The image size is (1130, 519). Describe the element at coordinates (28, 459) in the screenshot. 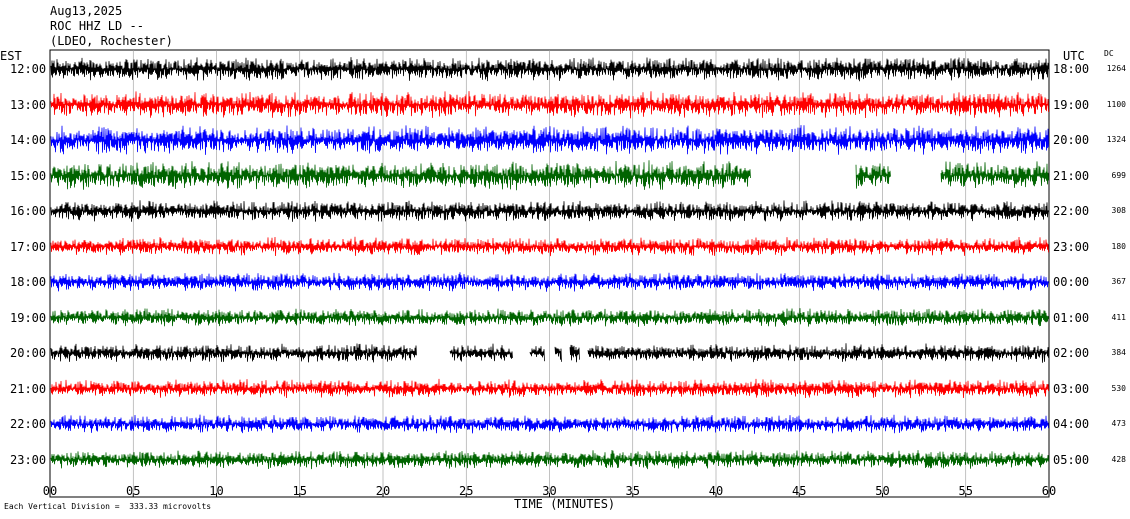

I see `est-hour-label: 23:00` at that location.